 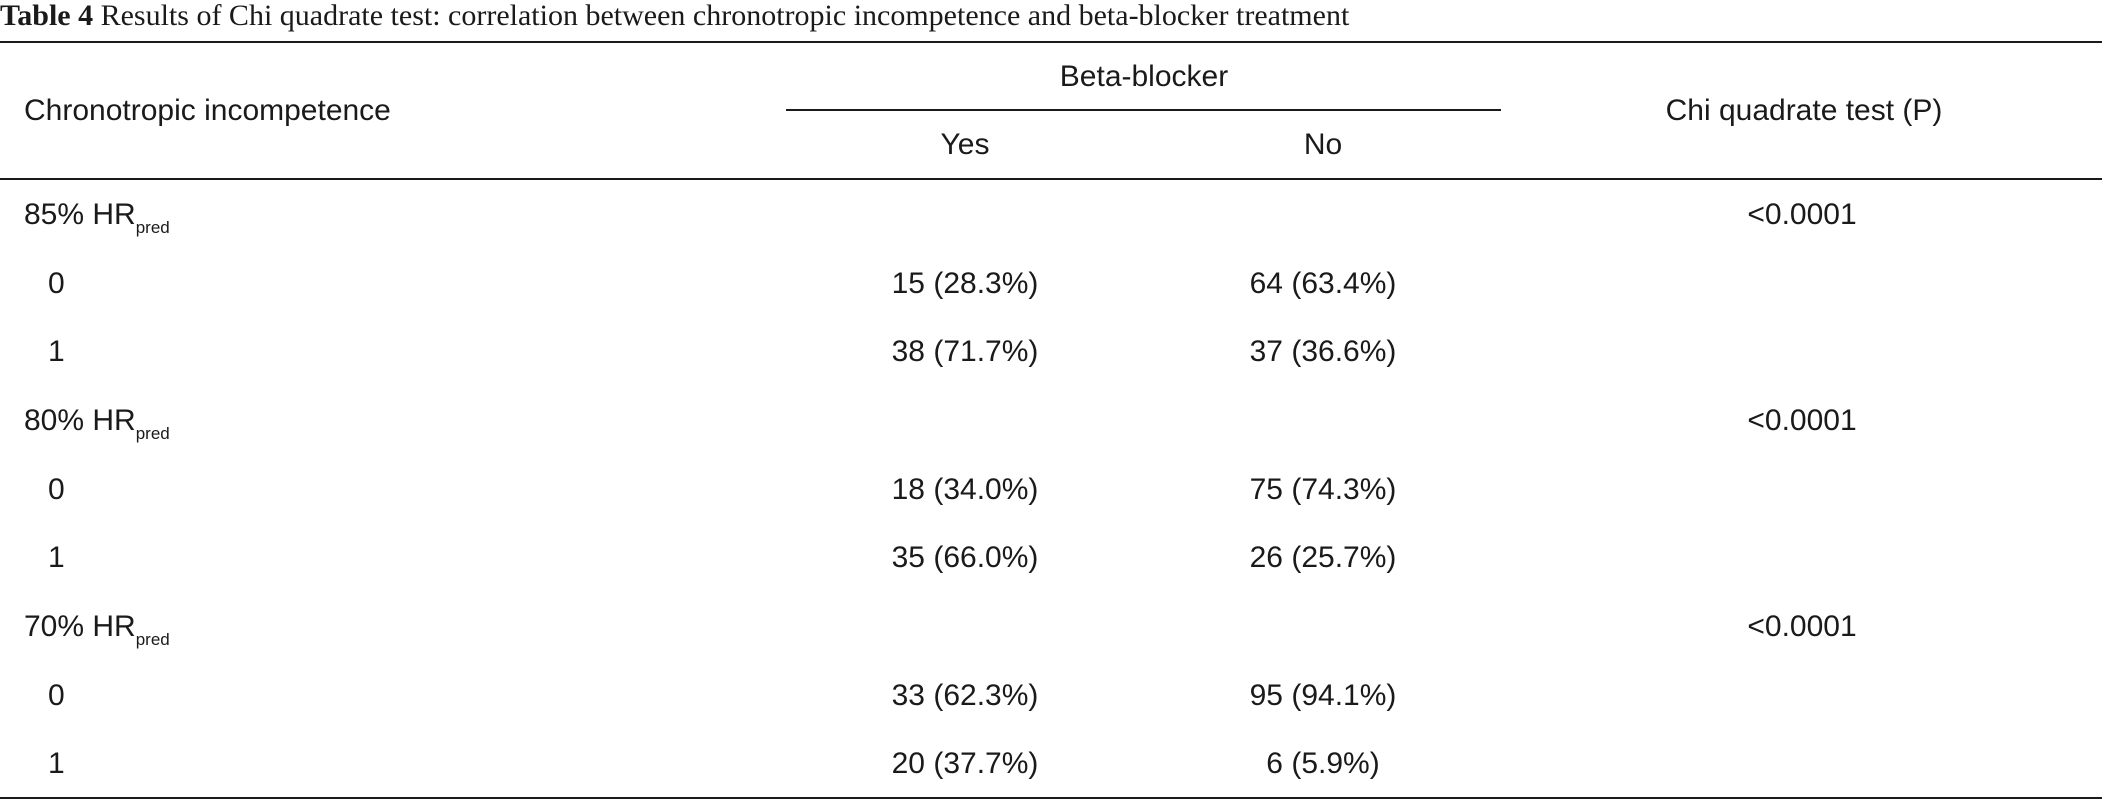 I want to click on group-label: 80% HRpred, so click(x=97, y=422).